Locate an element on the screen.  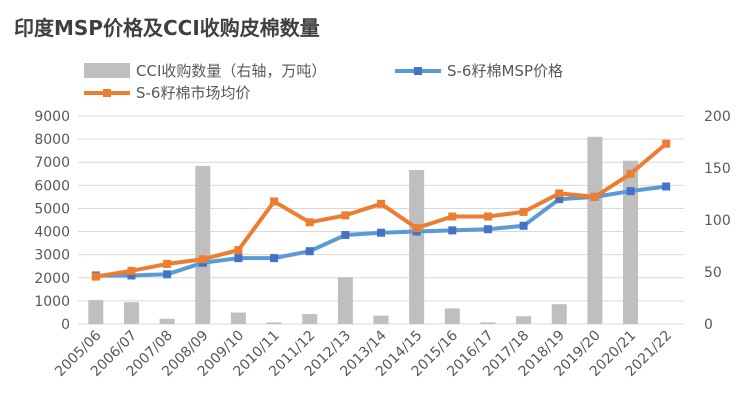
y-right-tick: 150 is located at coordinates (717, 169).